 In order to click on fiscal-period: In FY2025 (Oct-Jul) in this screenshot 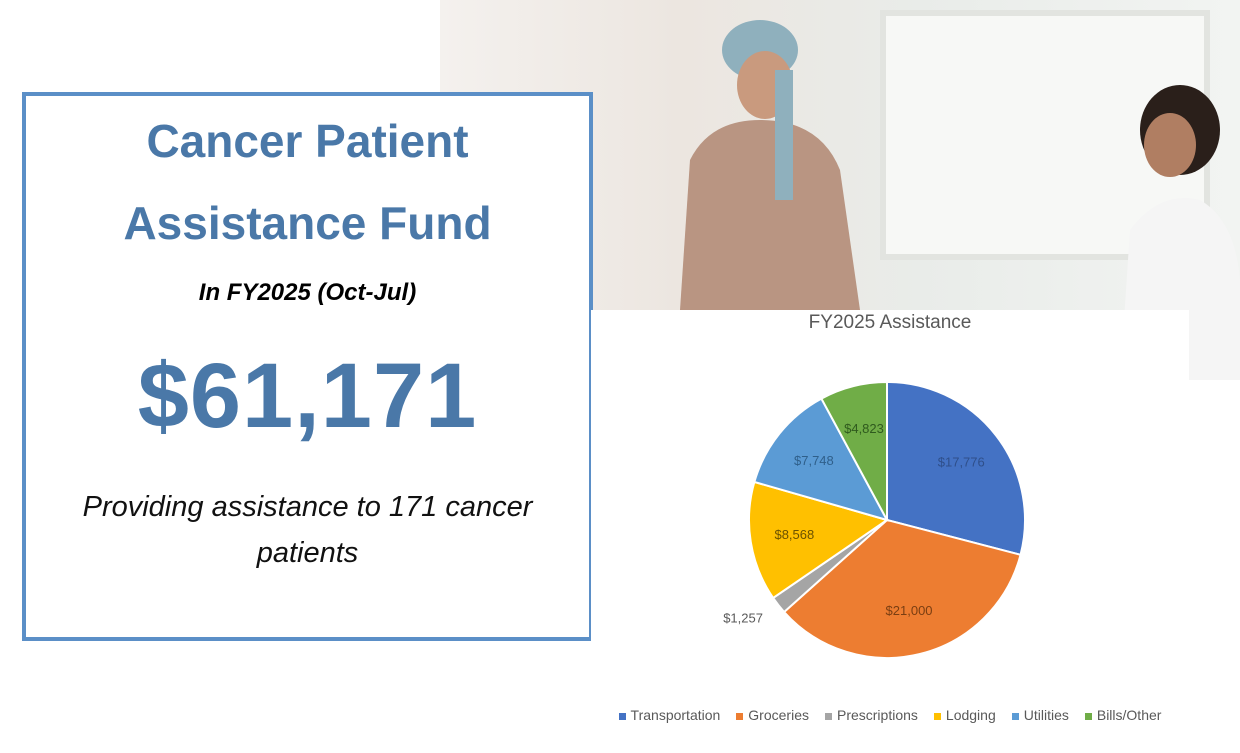, I will do `click(307, 292)`.